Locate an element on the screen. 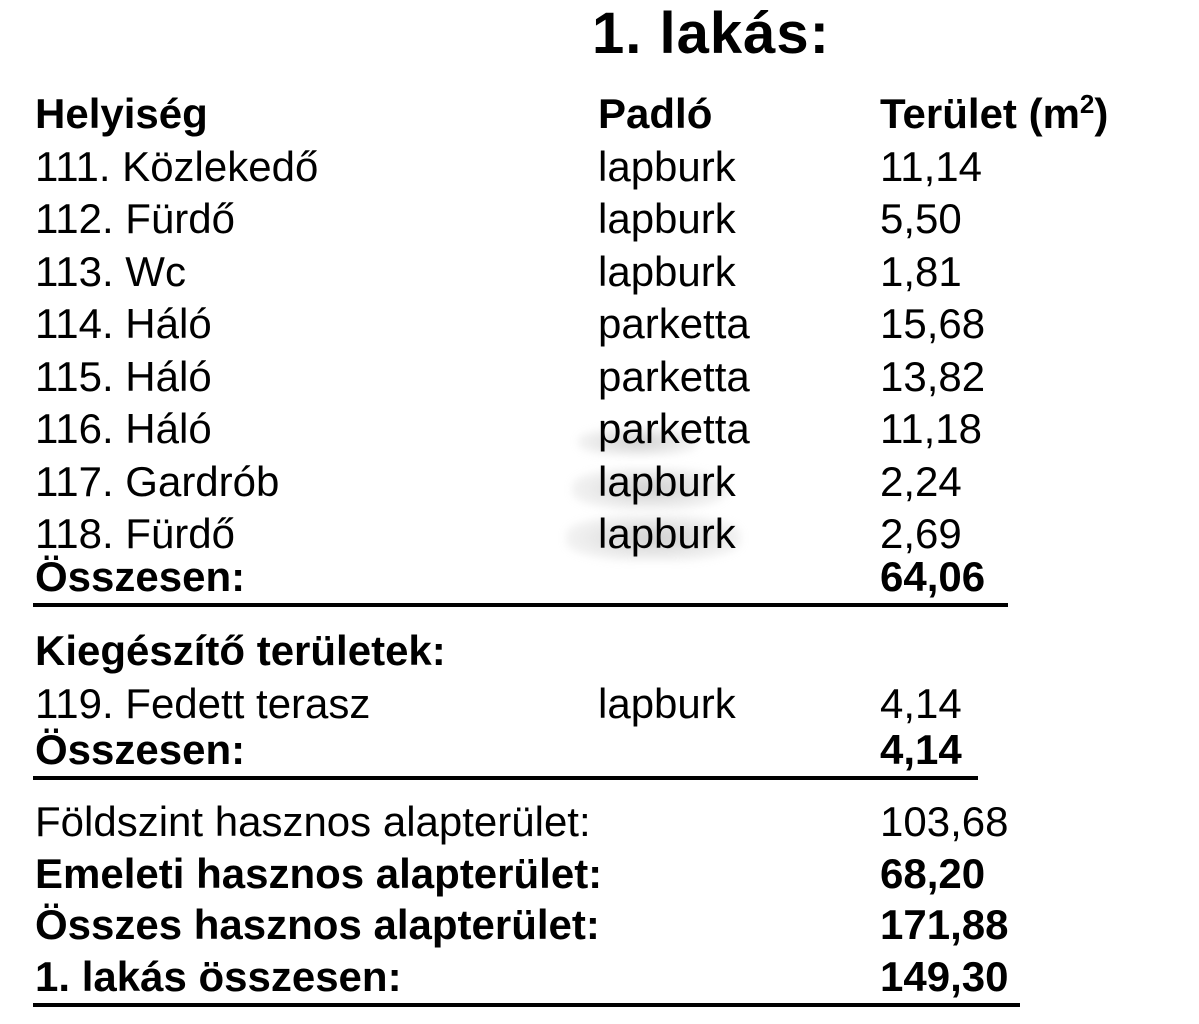 The height and width of the screenshot is (1024, 1199). room-cell: 112. Fürdő is located at coordinates (135, 218).